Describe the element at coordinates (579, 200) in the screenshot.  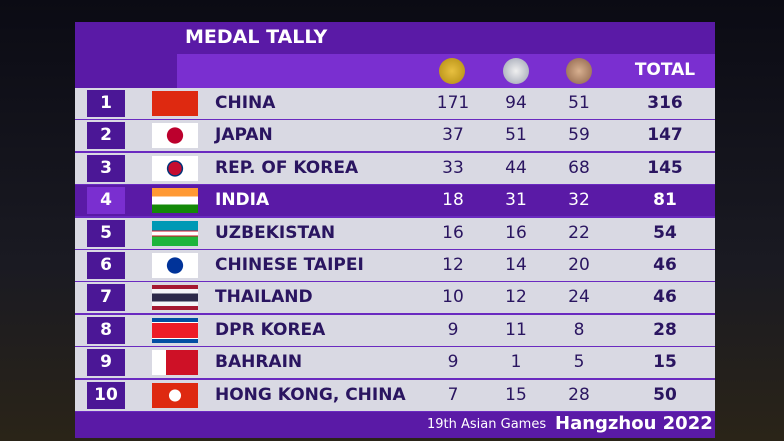
I see `bronze-count: 32` at that location.